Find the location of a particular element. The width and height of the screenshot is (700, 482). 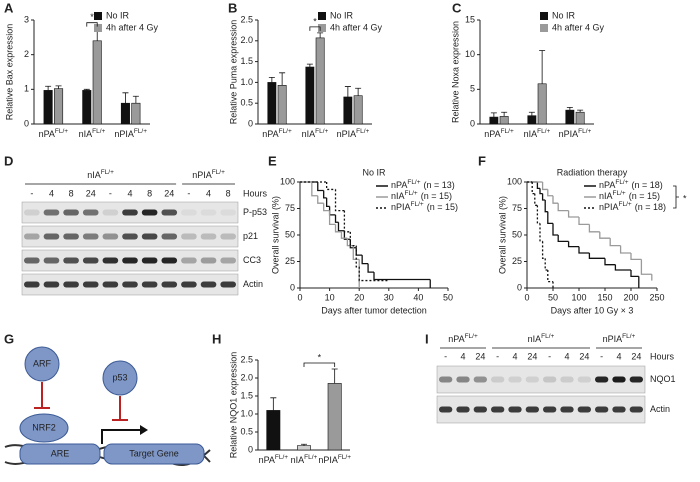

x-tick-label: 20 is located at coordinates (359, 297).